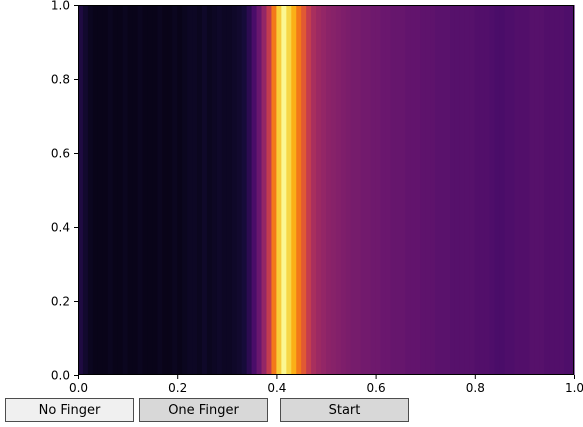 The width and height of the screenshot is (583, 427). Describe the element at coordinates (60, 6) in the screenshot. I see `y-tick-label: 1.0` at that location.